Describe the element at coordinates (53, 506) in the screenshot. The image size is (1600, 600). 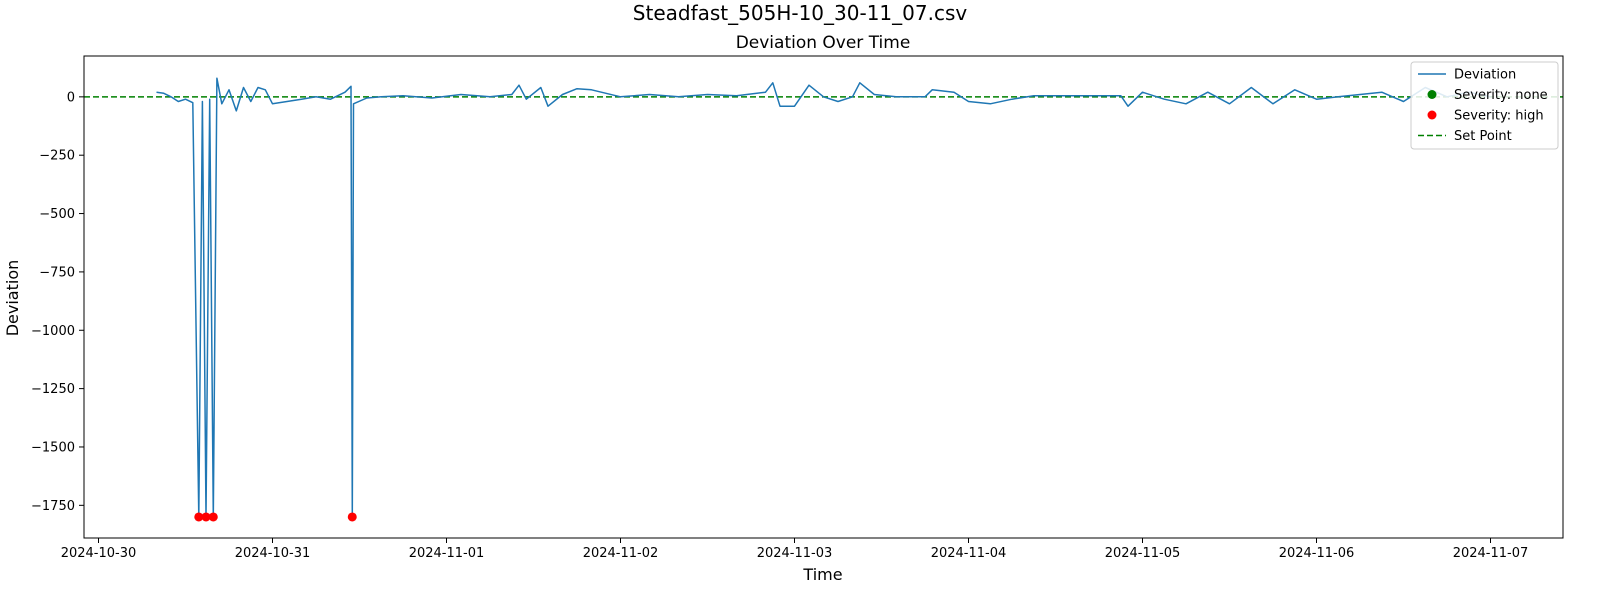
I see `y-tick-label-7: −1750` at that location.